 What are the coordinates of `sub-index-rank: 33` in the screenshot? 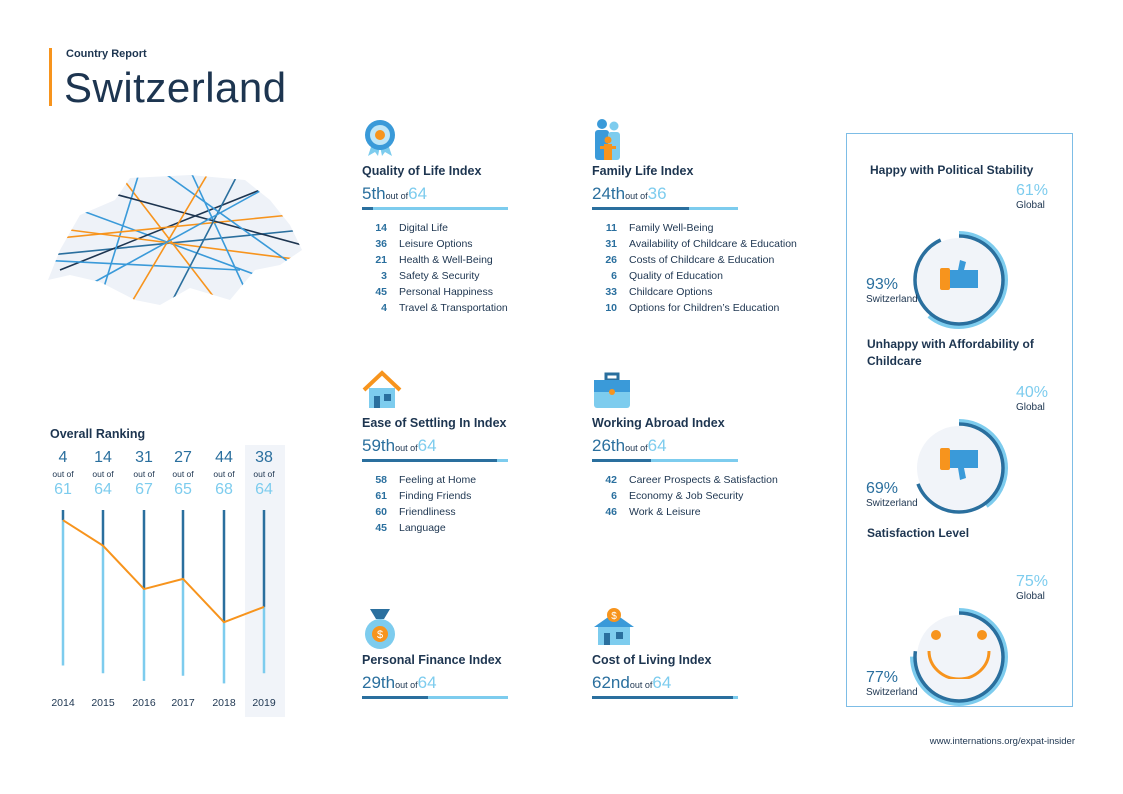 It's located at (611, 292).